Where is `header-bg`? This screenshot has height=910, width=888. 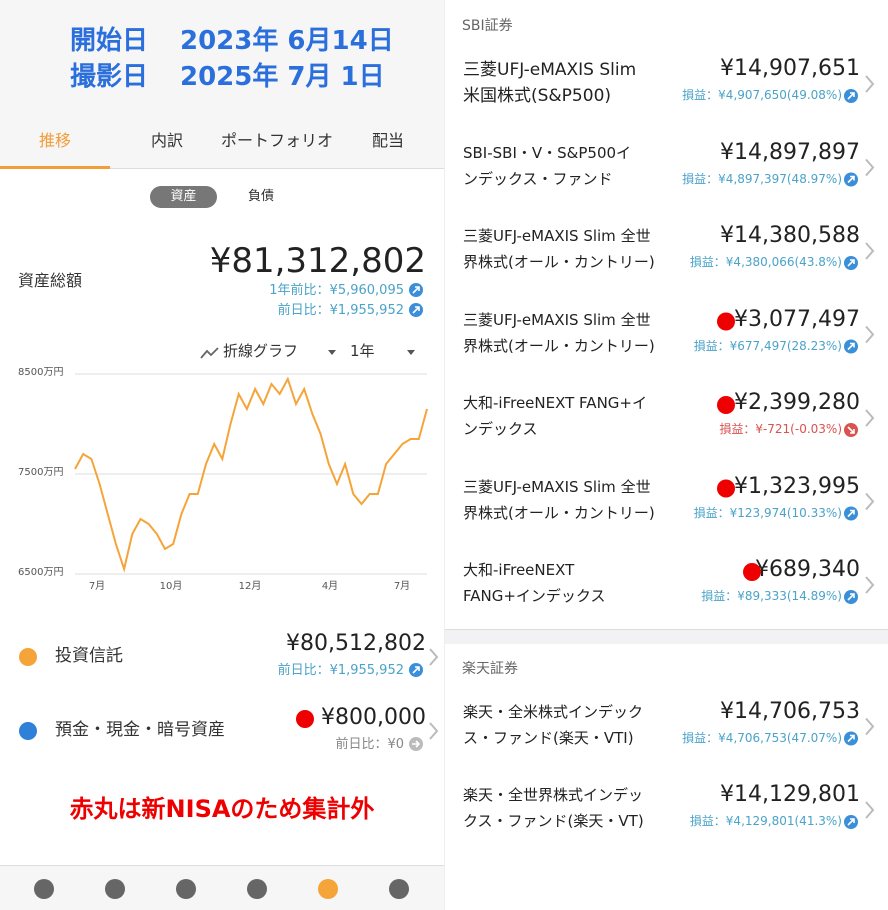 header-bg is located at coordinates (222, 84).